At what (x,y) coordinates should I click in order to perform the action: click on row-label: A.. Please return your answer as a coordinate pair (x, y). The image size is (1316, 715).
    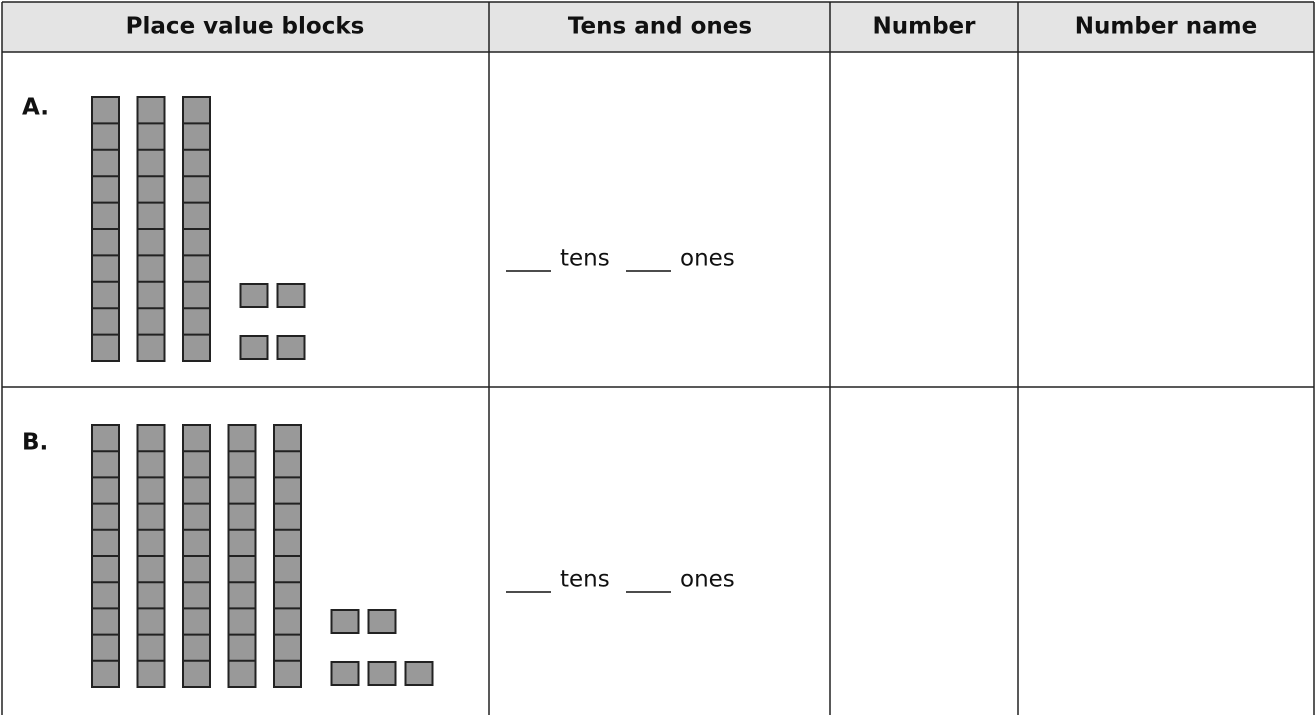
    Looking at the image, I should click on (35, 108).